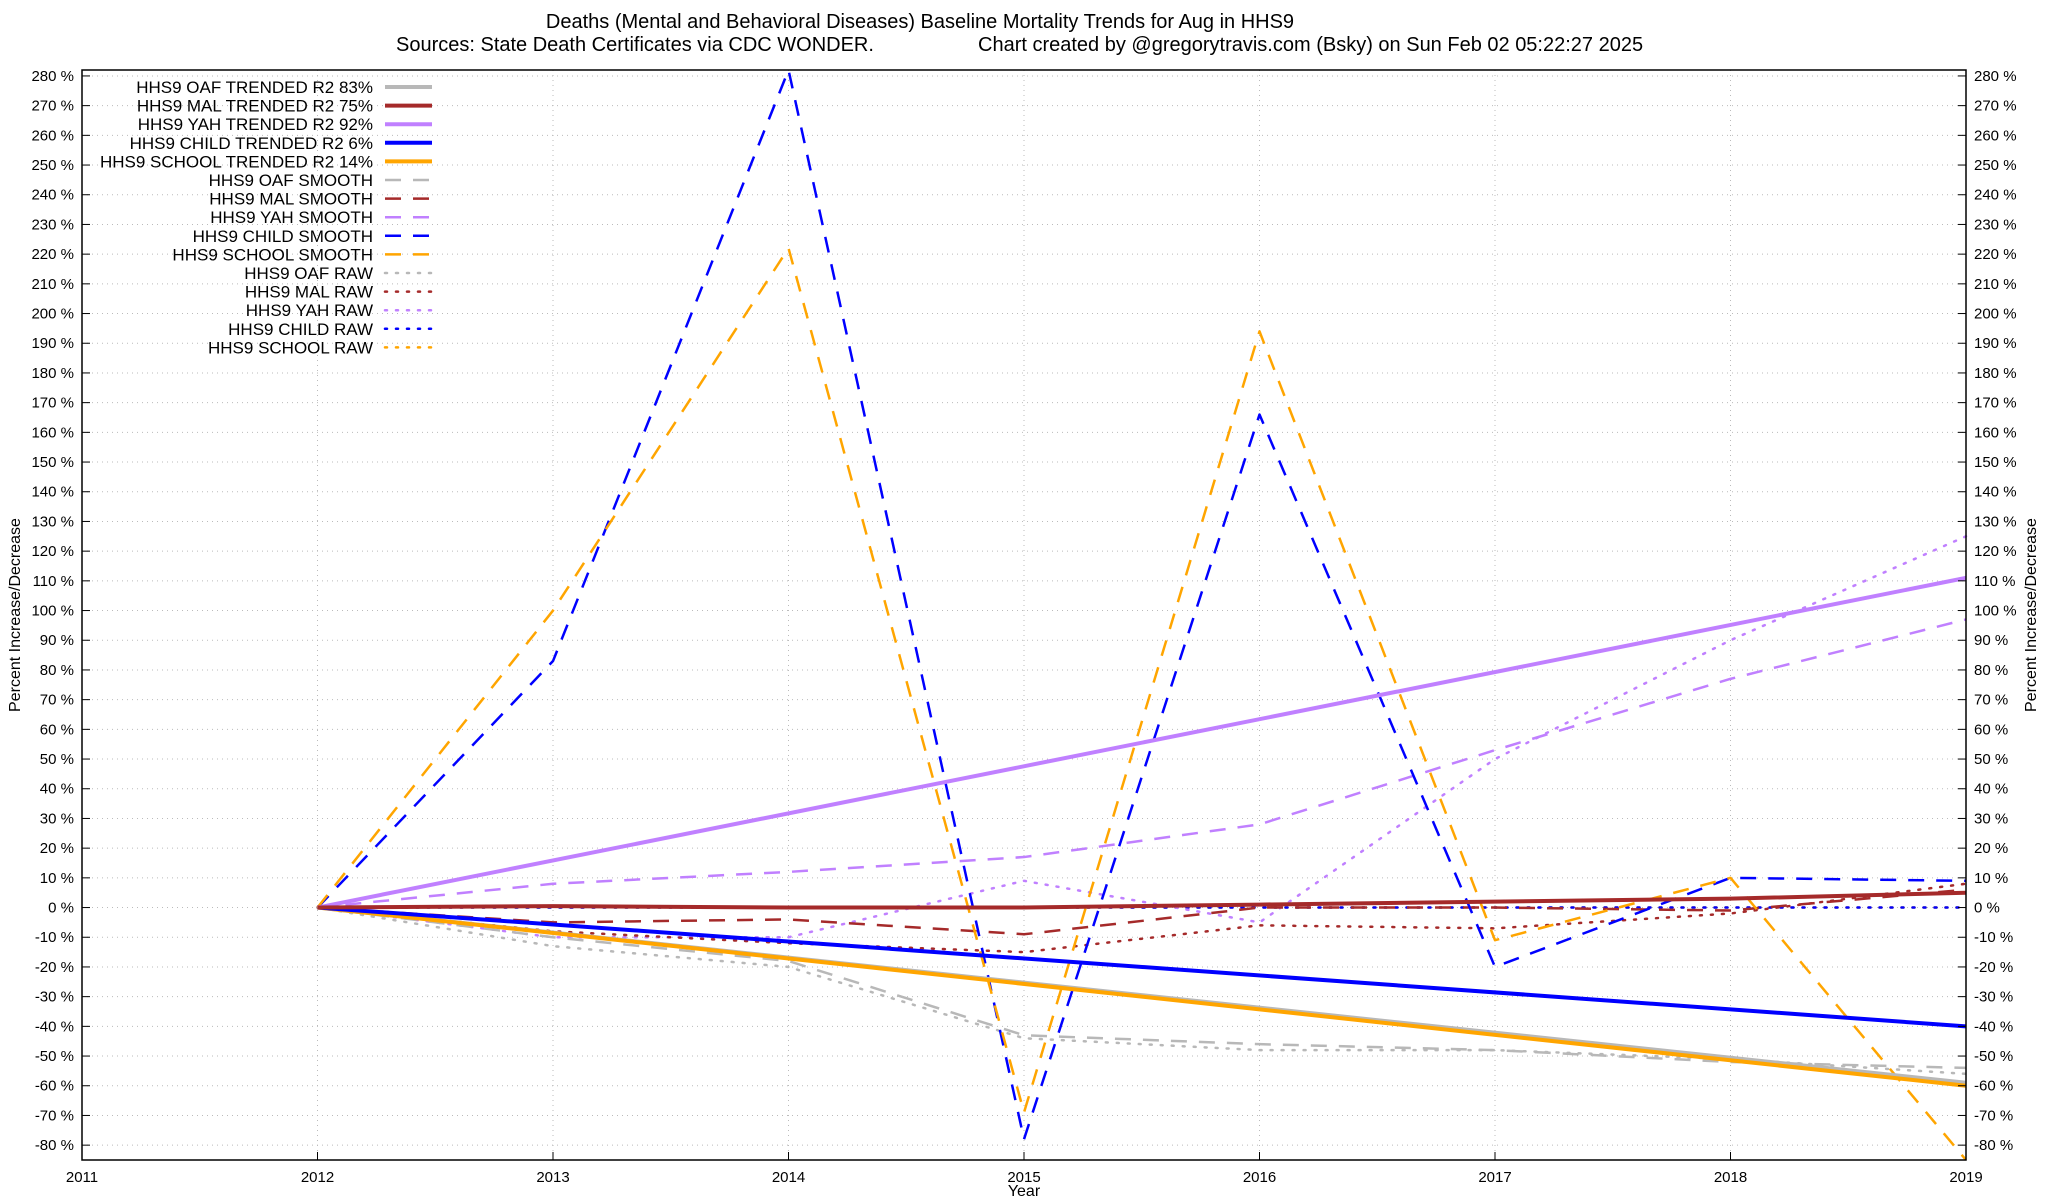 The width and height of the screenshot is (2048, 1200). What do you see at coordinates (15, 615) in the screenshot?
I see `y-axis-label-left: Percent Increase/Decrease` at bounding box center [15, 615].